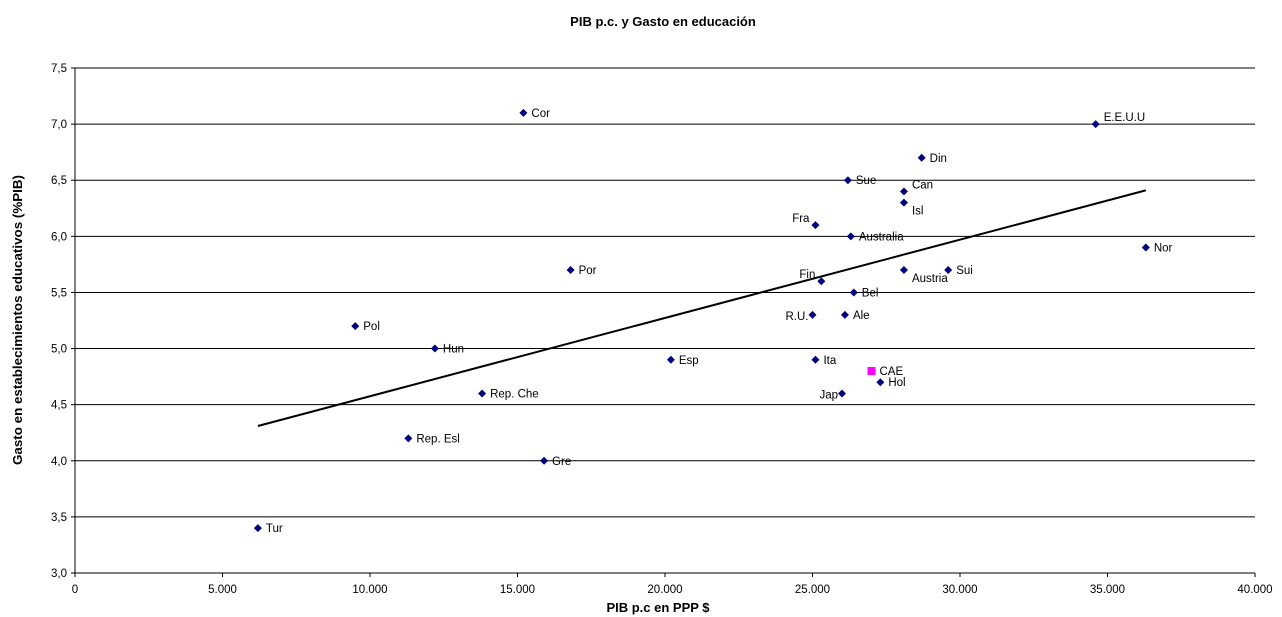 This screenshot has width=1282, height=617. I want to click on data-point-label: Nor, so click(1163, 249).